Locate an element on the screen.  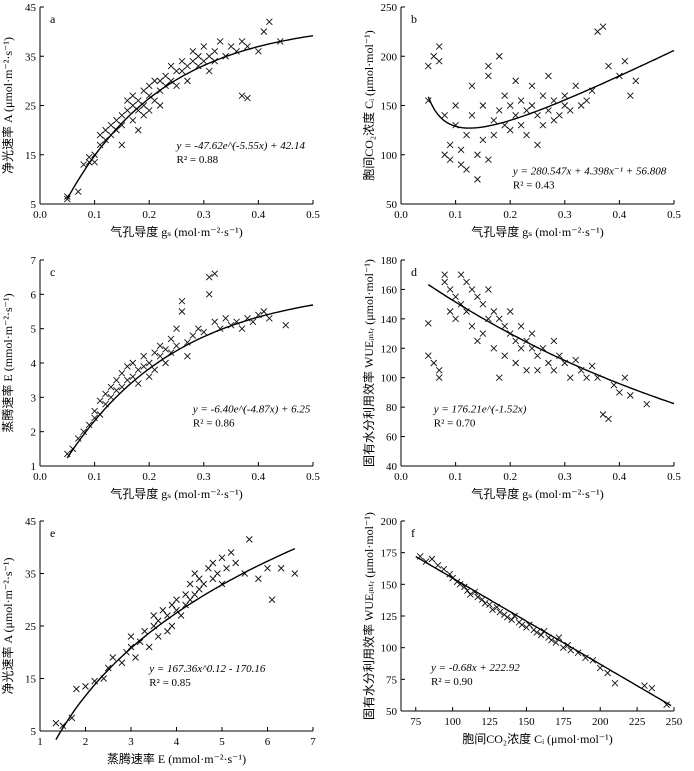
y-tick-label: 1 is located at coordinates (34, 467).